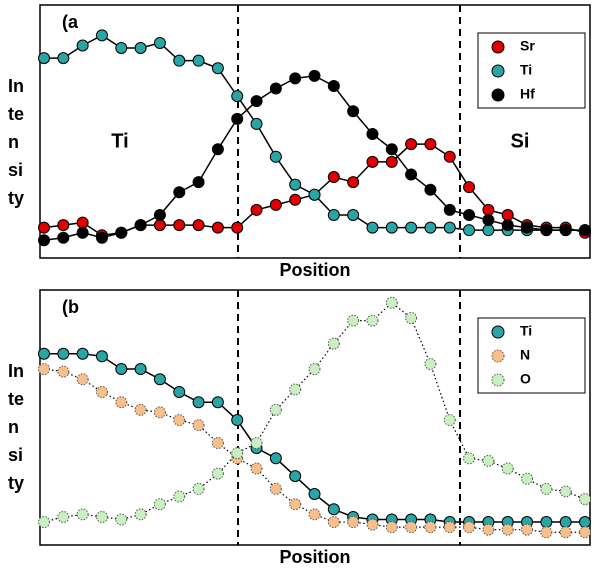  Describe the element at coordinates (526, 331) in the screenshot. I see `legend-label: Ti` at that location.